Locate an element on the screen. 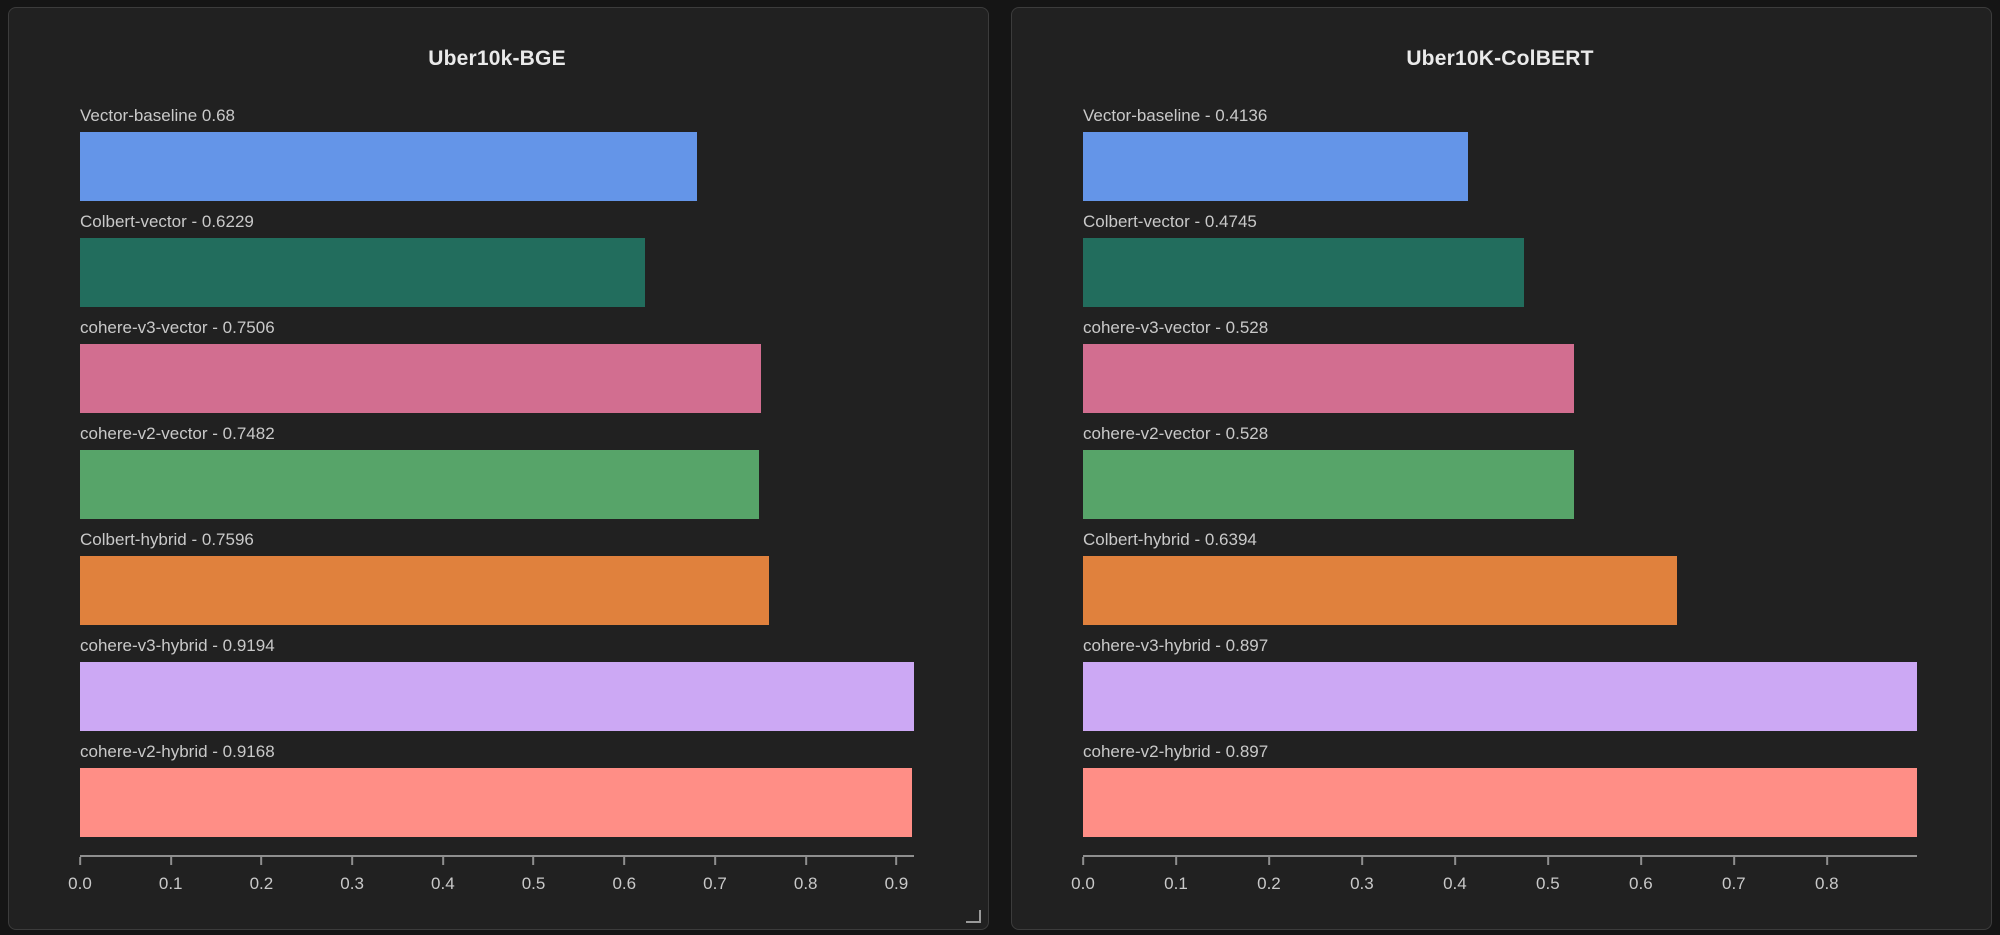  bar-label: cohere-v2-hybrid - 0.9168 is located at coordinates (177, 751).